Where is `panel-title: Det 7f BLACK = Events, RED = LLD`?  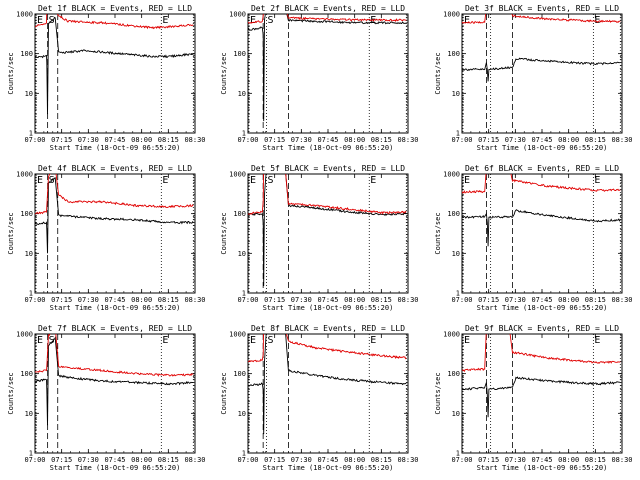
panel-title: Det 7f BLACK = Events, RED = LLD is located at coordinates (115, 328).